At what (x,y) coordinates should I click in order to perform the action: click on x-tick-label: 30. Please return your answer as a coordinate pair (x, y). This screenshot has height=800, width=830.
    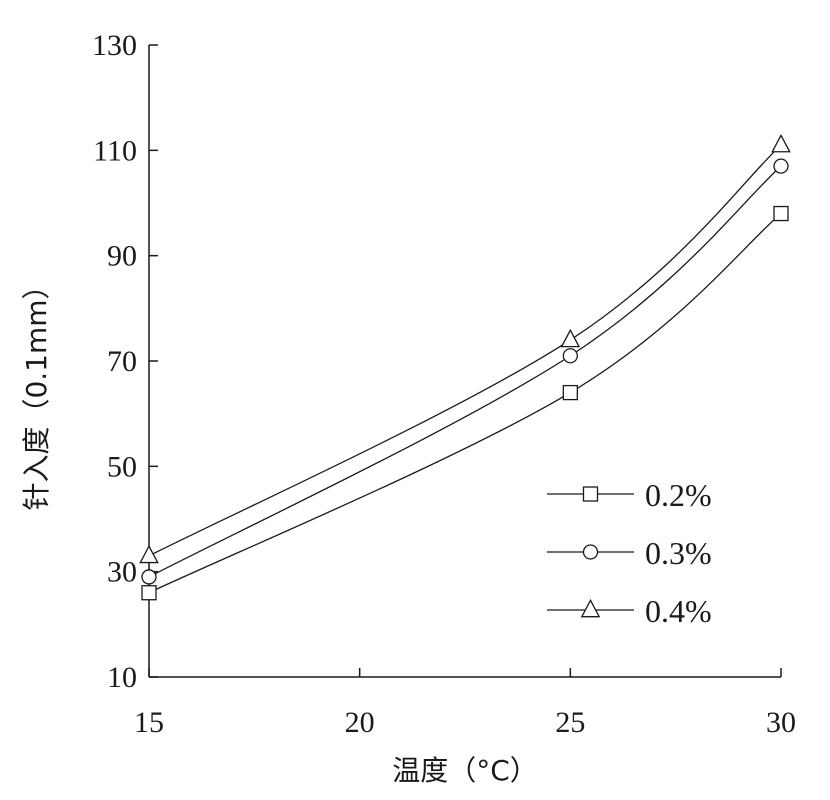
    Looking at the image, I should click on (781, 722).